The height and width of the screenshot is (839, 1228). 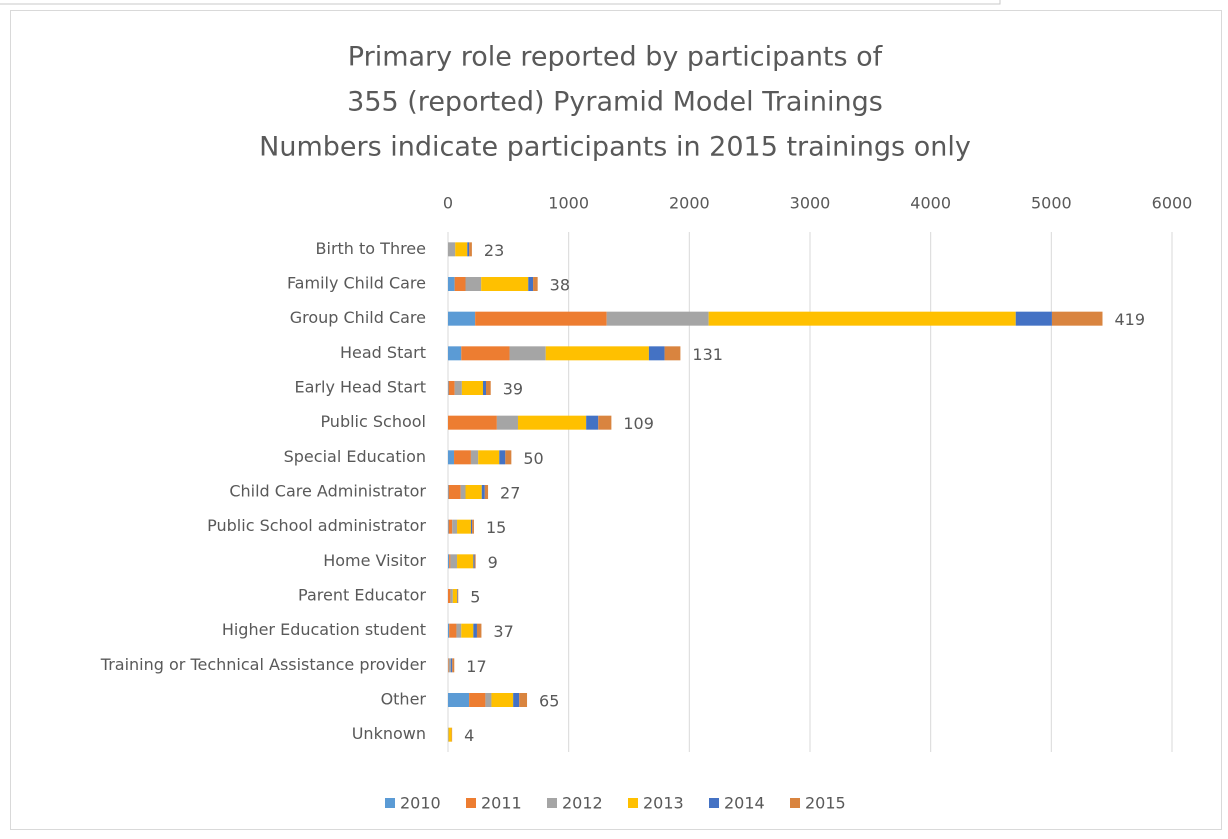 I want to click on data-label: 38, so click(x=560, y=285).